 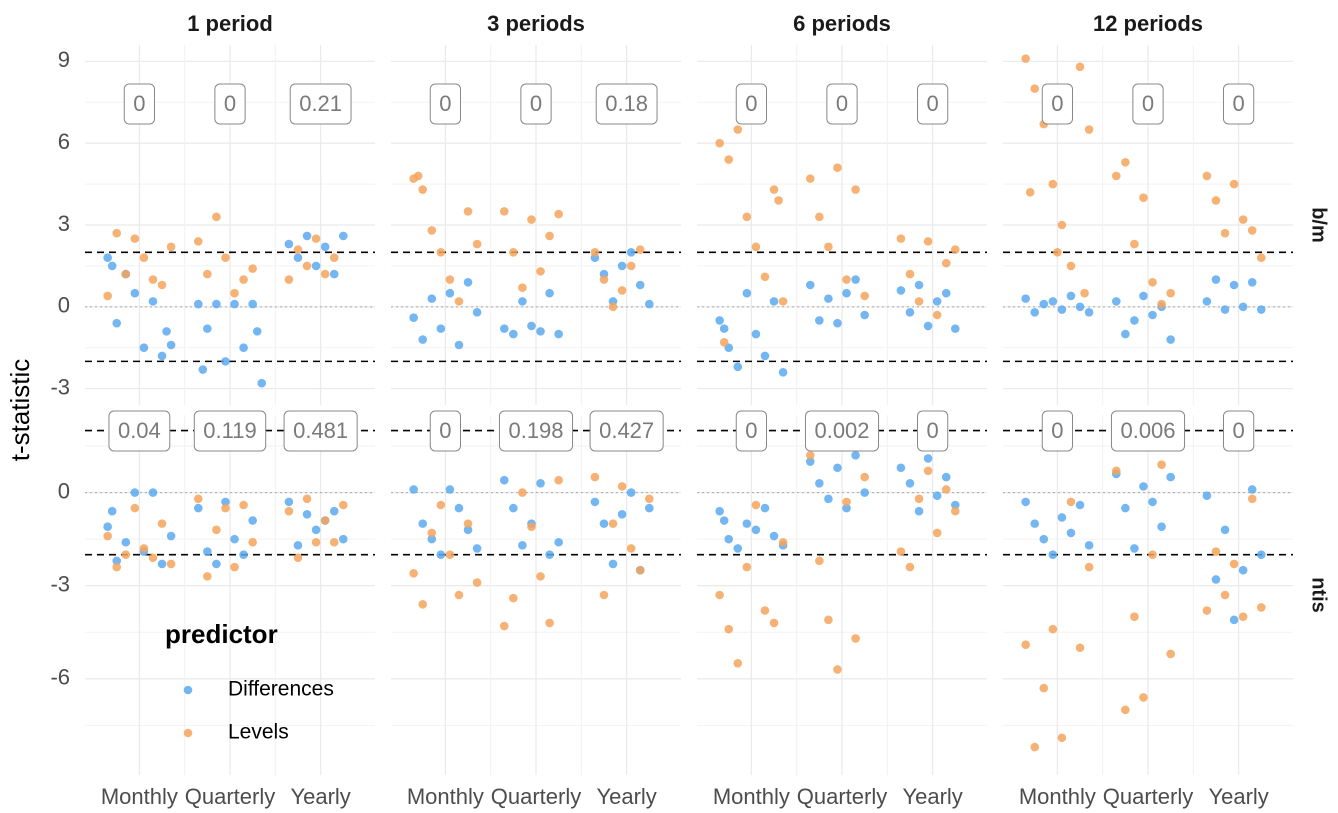 I want to click on p-value-label: 0.119, so click(x=229, y=430).